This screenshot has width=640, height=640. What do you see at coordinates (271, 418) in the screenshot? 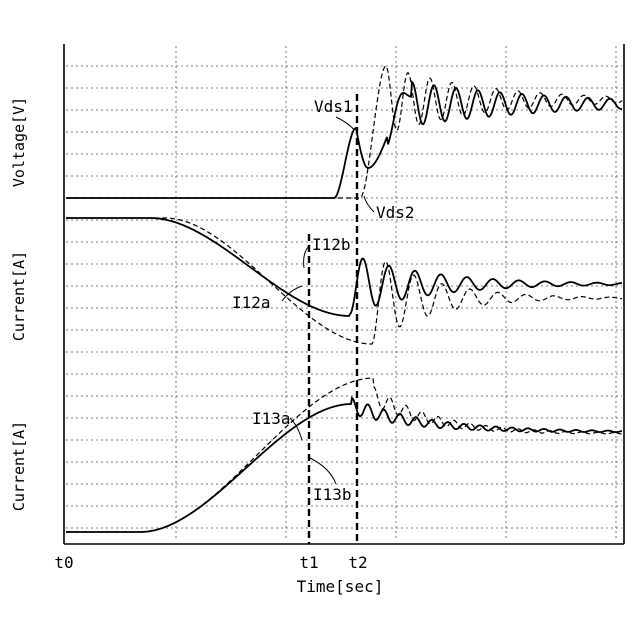
I see `label-i13a: I13a` at bounding box center [271, 418].